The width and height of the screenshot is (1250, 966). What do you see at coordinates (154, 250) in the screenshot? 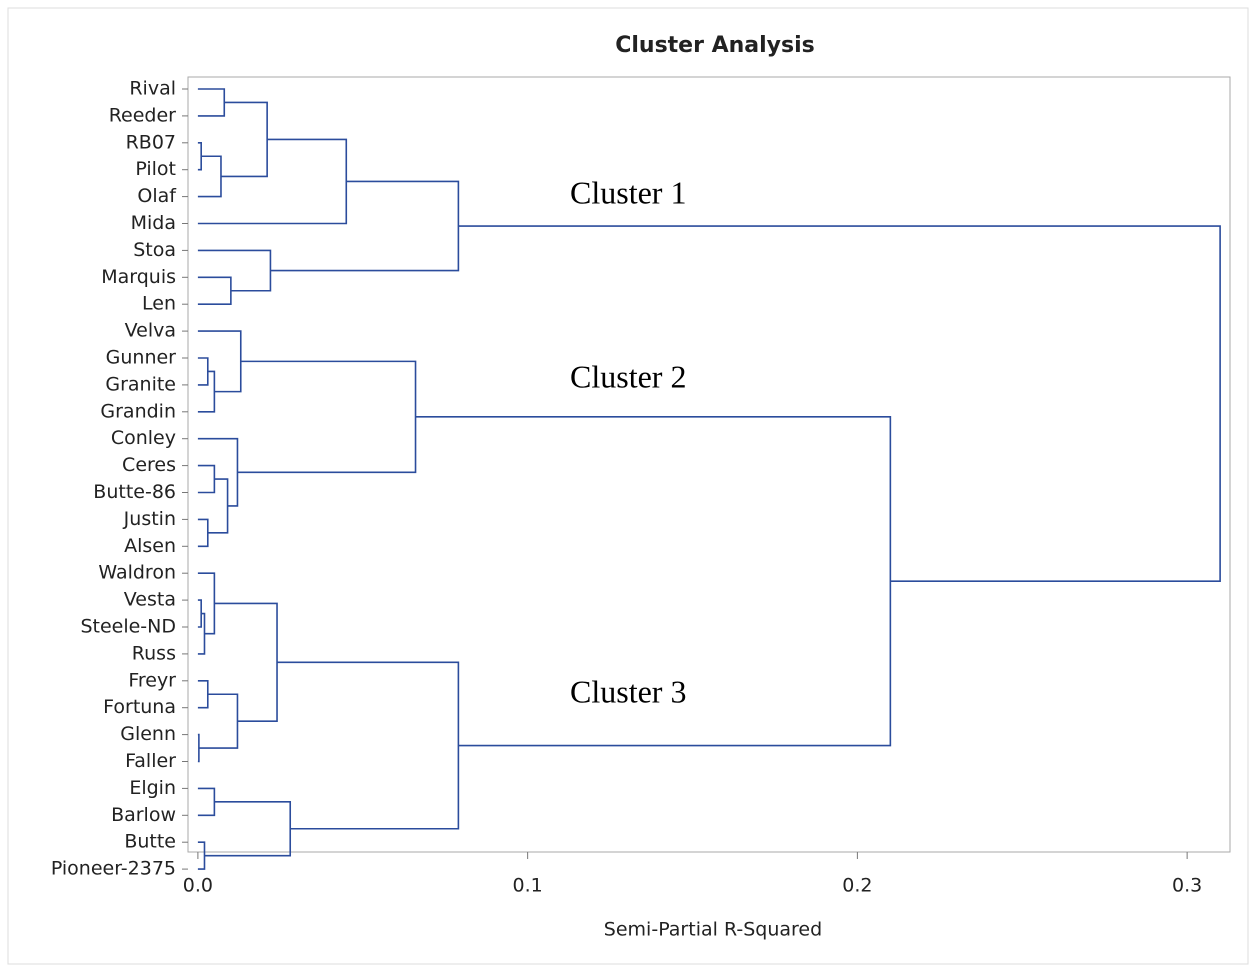
I see `leaf-label: Stoa` at bounding box center [154, 250].